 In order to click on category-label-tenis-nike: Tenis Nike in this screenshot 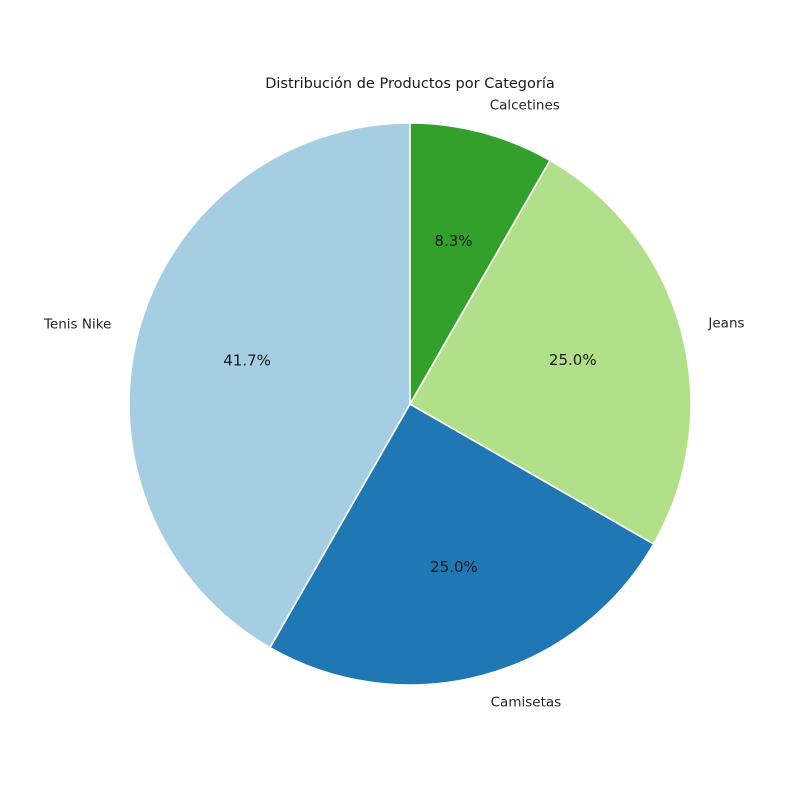, I will do `click(77, 324)`.